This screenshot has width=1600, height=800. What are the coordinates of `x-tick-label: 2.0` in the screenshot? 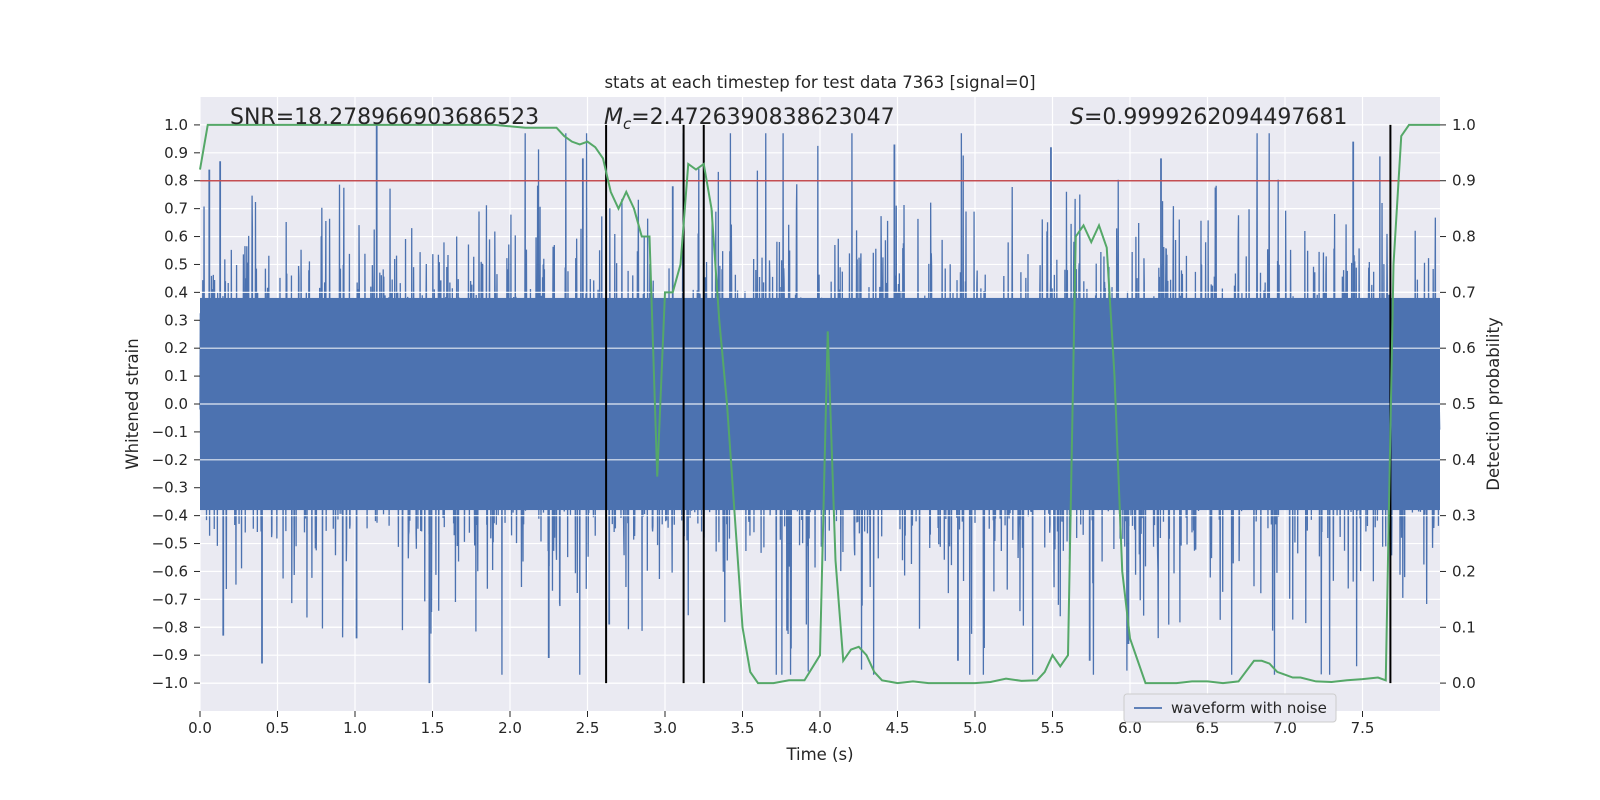 It's located at (510, 728).